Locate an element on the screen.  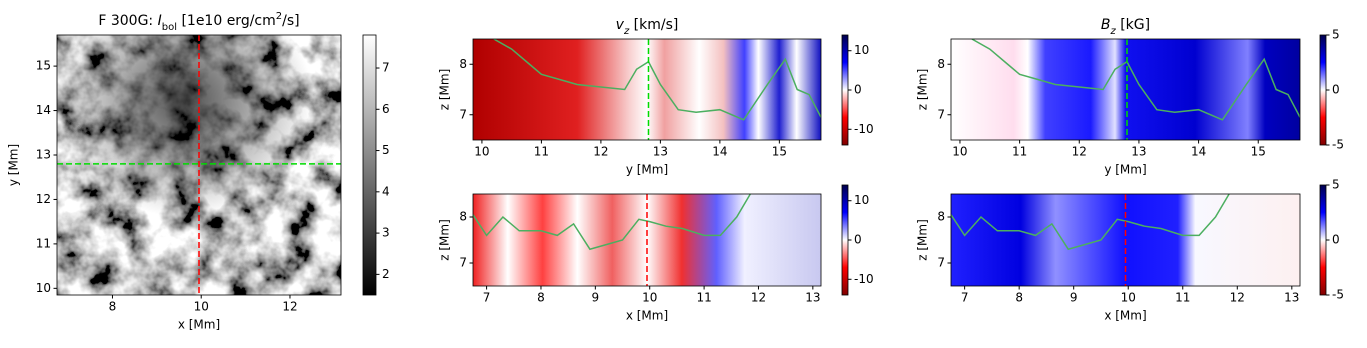
title-part: /s] is located at coordinates (290, 21).